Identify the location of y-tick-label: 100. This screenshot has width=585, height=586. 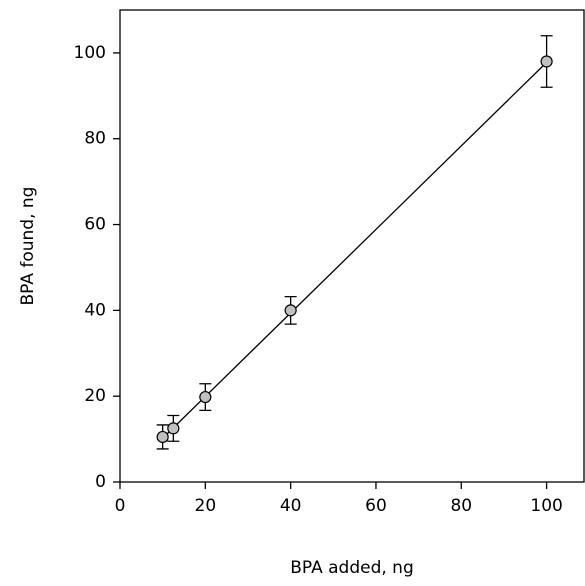
(90, 53).